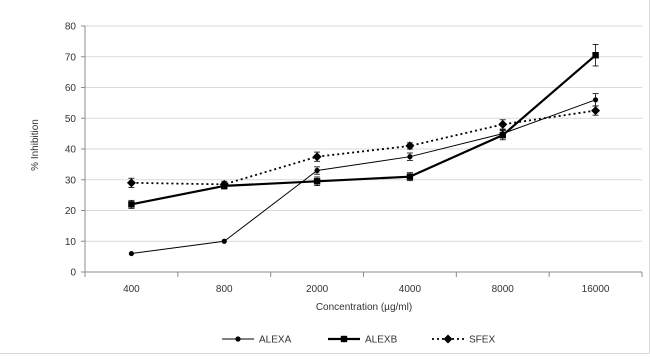 The height and width of the screenshot is (359, 650). What do you see at coordinates (257, 340) in the screenshot?
I see `legend-item-alexa: ALEXA` at bounding box center [257, 340].